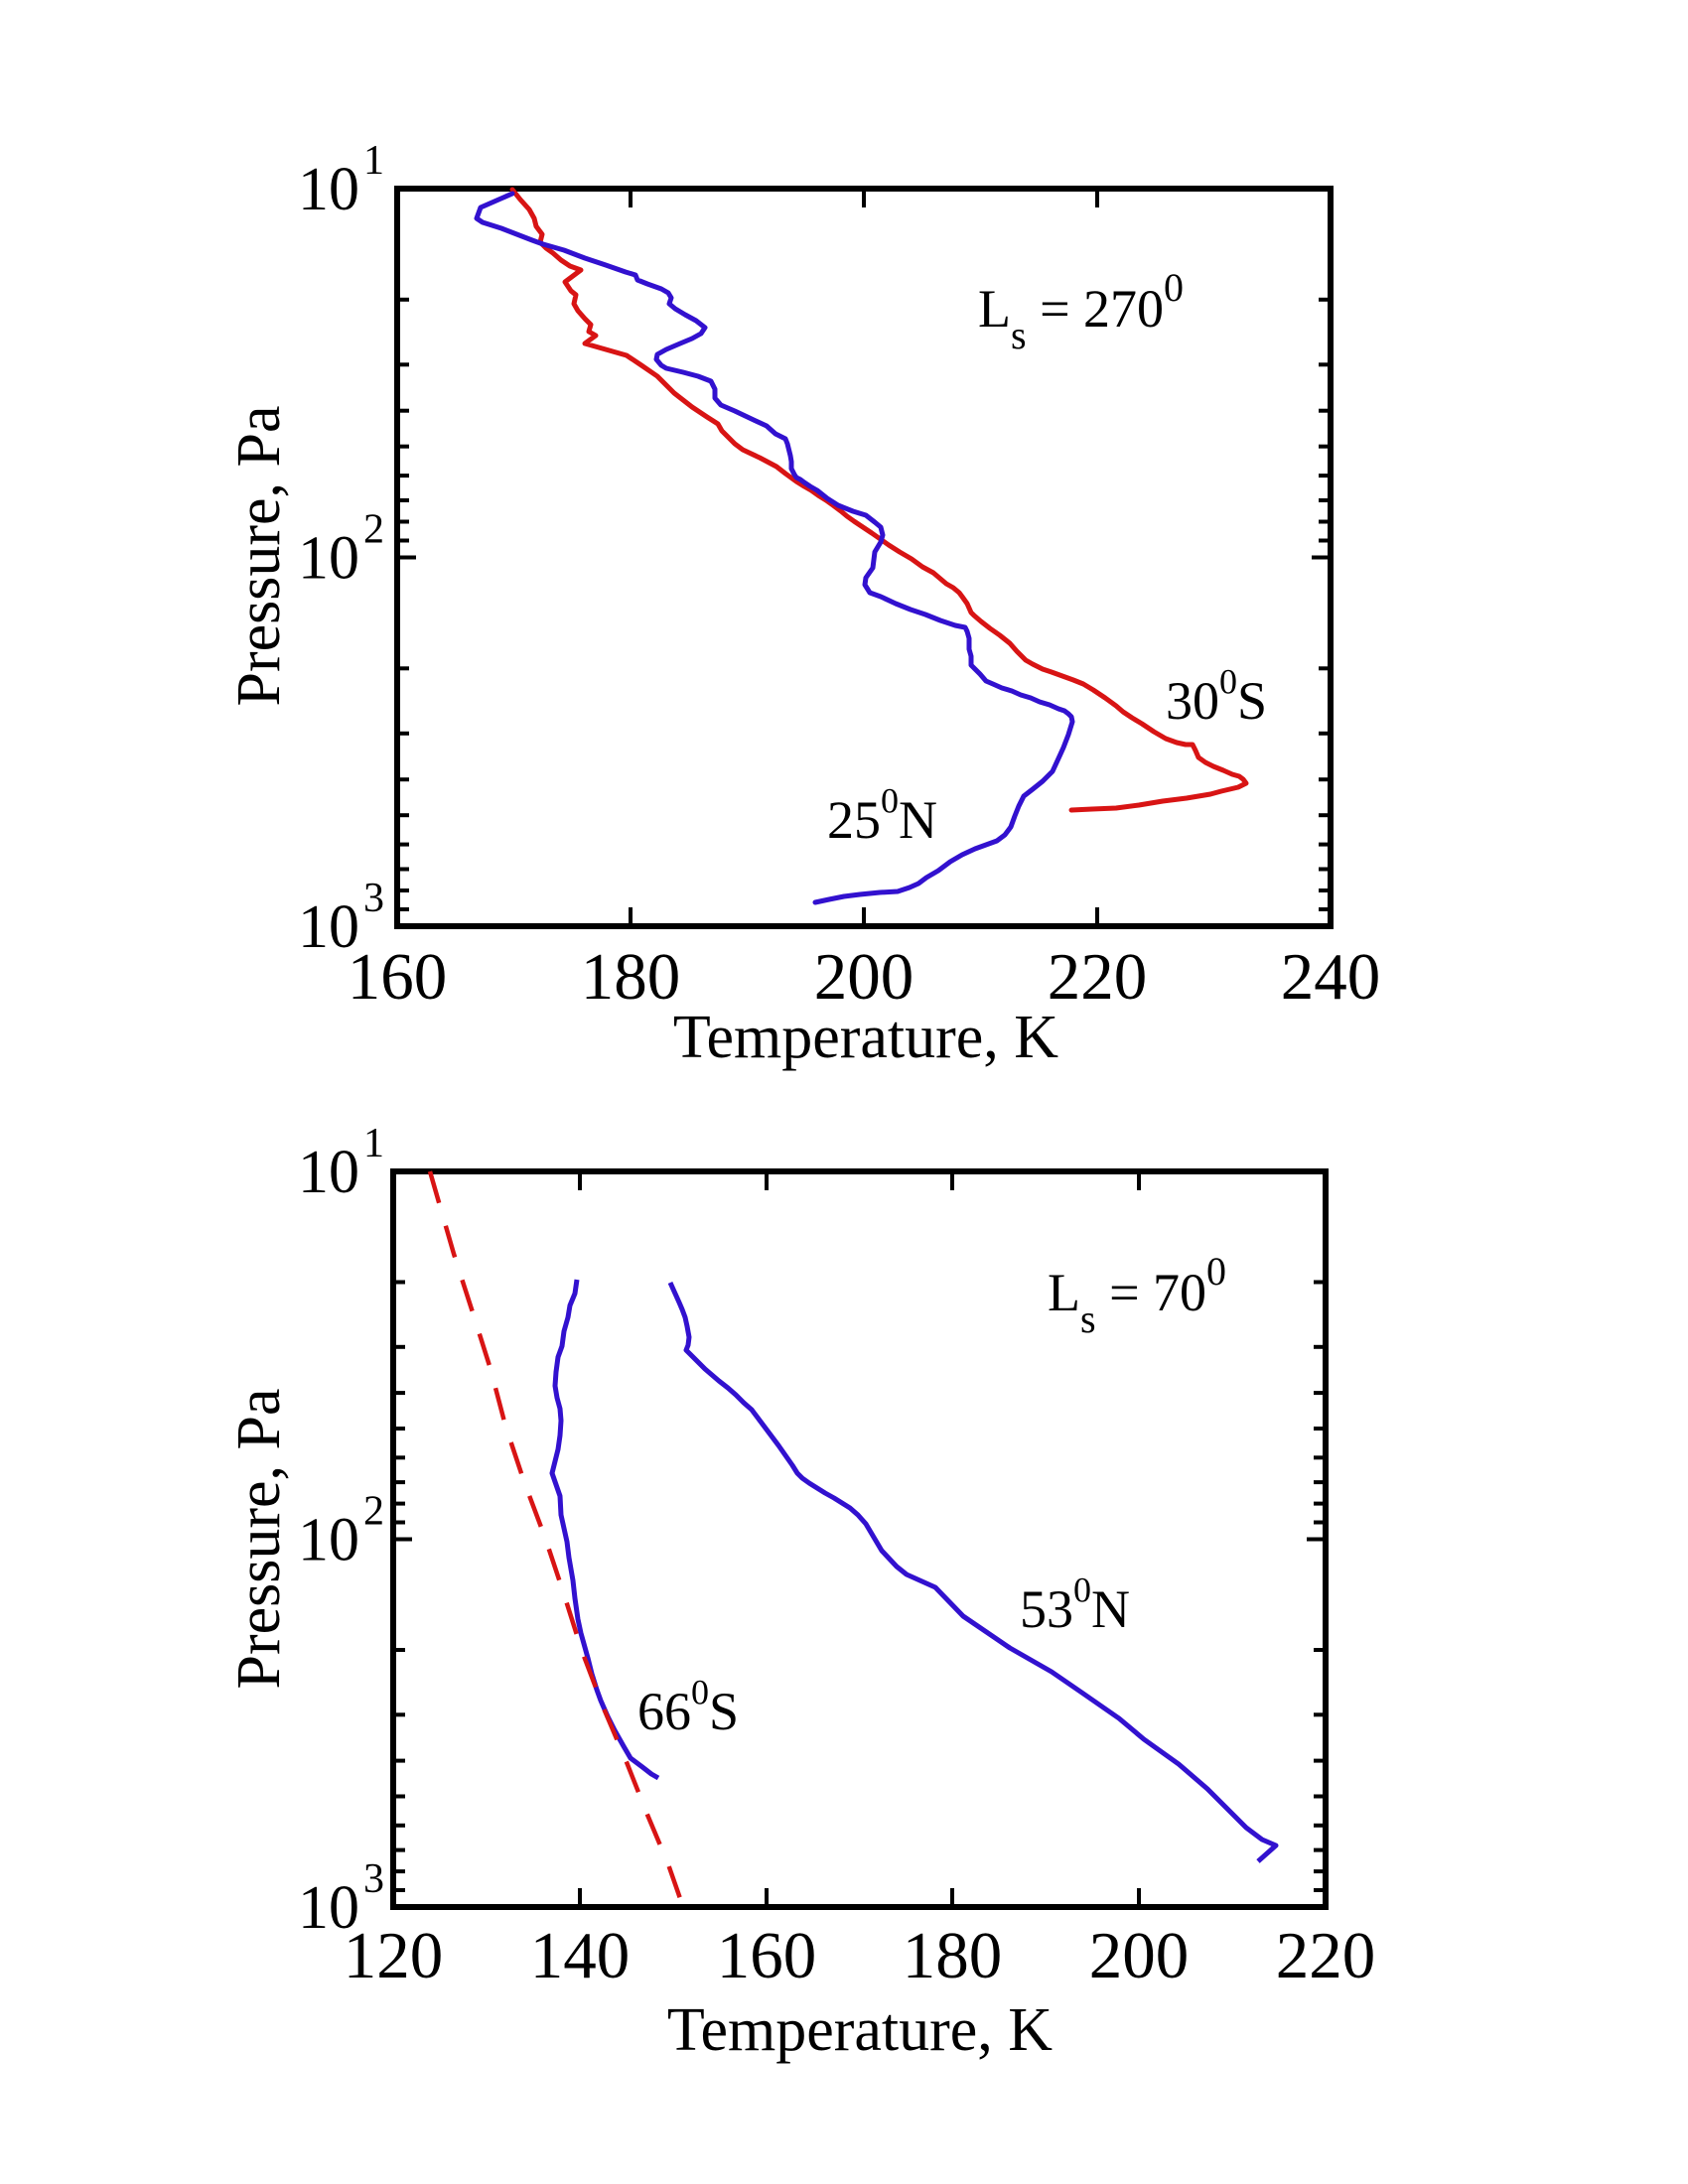  What do you see at coordinates (882, 816) in the screenshot?
I see `svg-text: 250N` at bounding box center [882, 816].